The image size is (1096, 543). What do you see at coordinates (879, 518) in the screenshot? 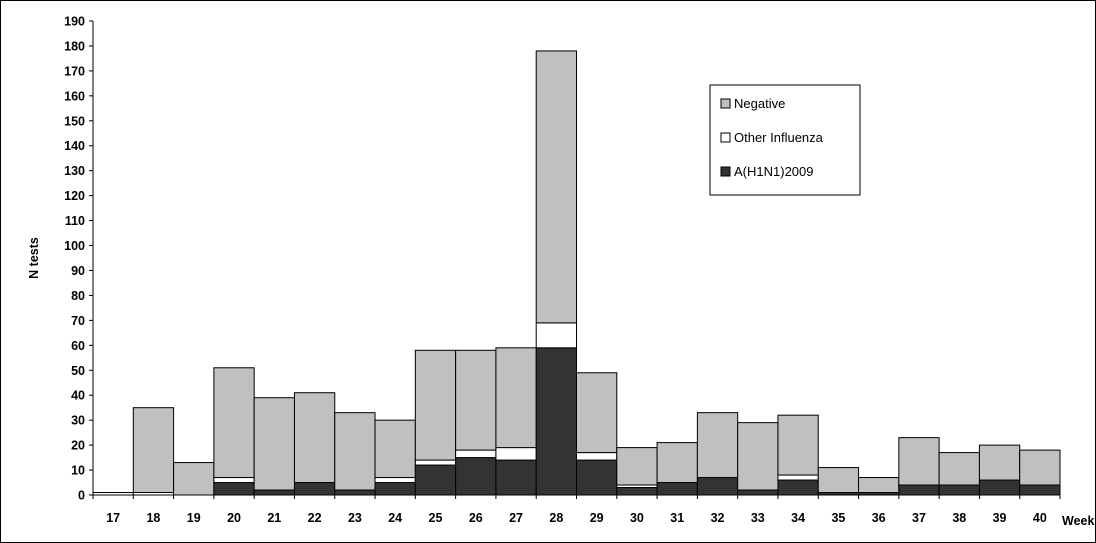
I see `x-tick-label-36: 36` at bounding box center [879, 518].